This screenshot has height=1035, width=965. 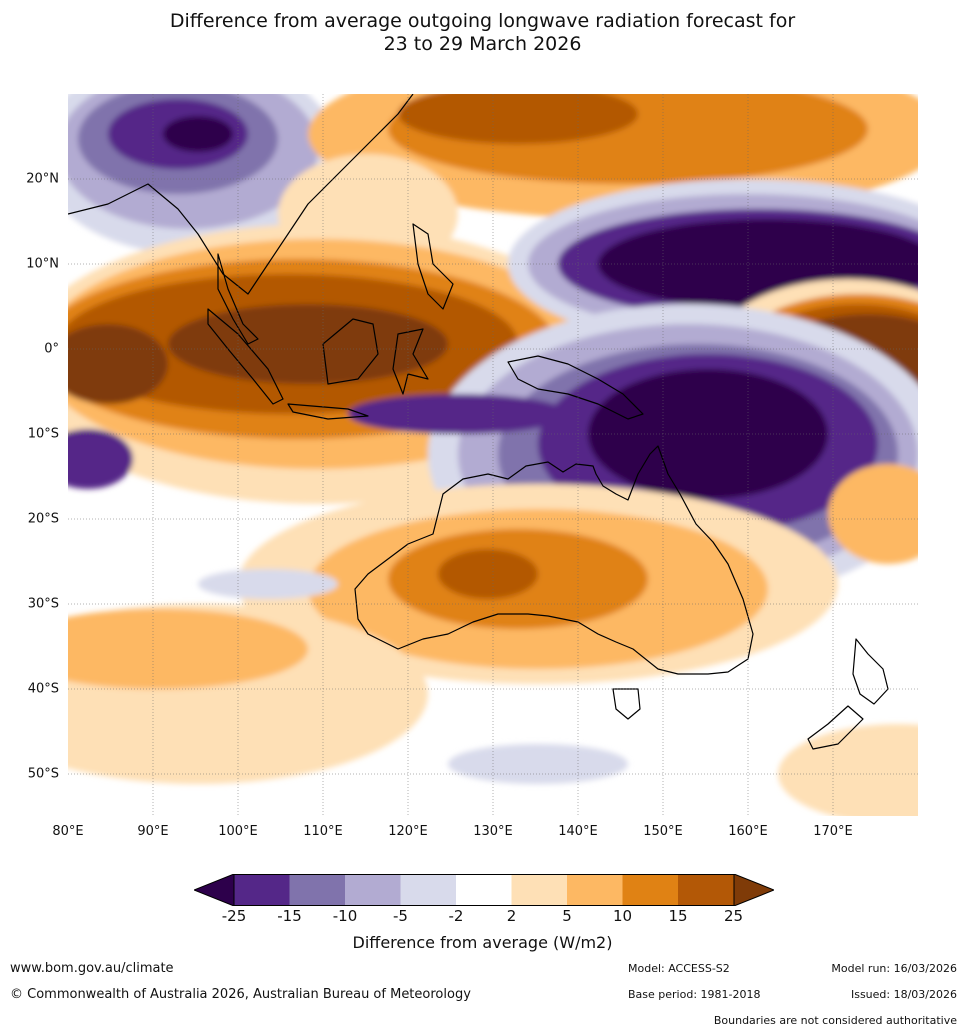 What do you see at coordinates (578, 831) in the screenshot?
I see `lon-label-140e: 140°E` at bounding box center [578, 831].